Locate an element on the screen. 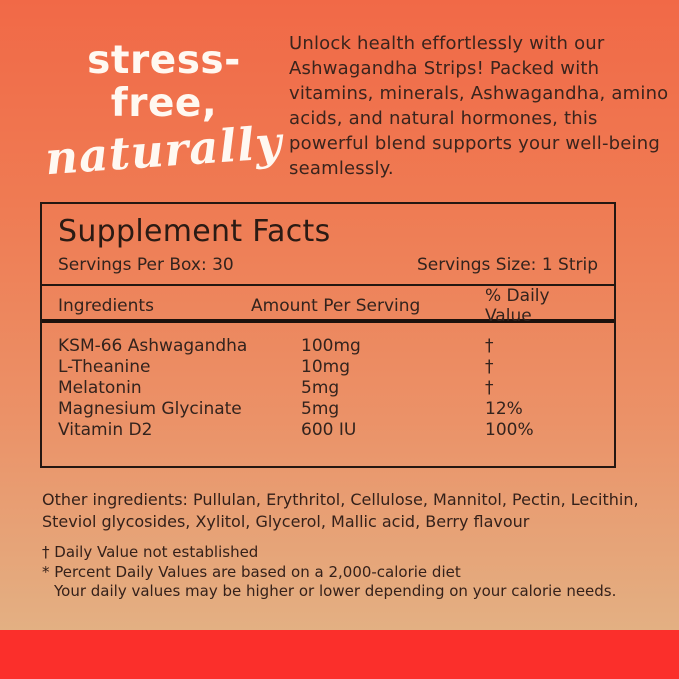 The width and height of the screenshot is (679, 679). serving-size: Servings Size: 1 Strip is located at coordinates (507, 265).